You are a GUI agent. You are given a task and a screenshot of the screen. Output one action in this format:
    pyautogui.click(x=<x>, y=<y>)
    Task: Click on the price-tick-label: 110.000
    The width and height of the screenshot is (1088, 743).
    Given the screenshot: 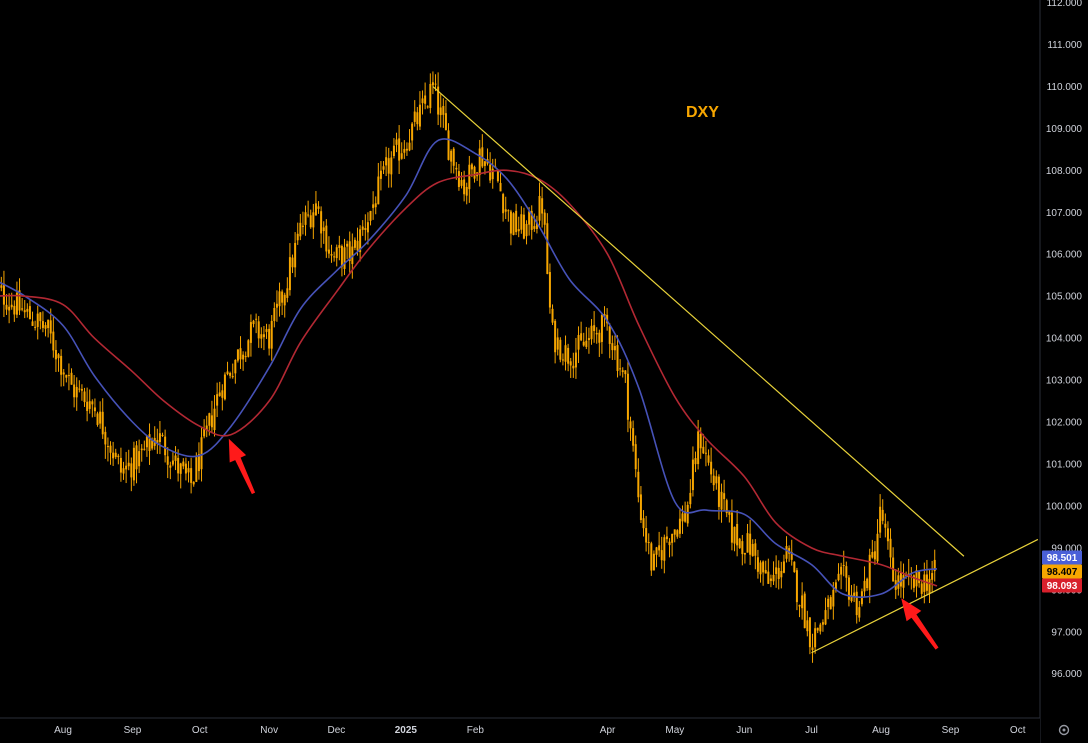 What is the action you would take?
    pyautogui.click(x=1065, y=87)
    